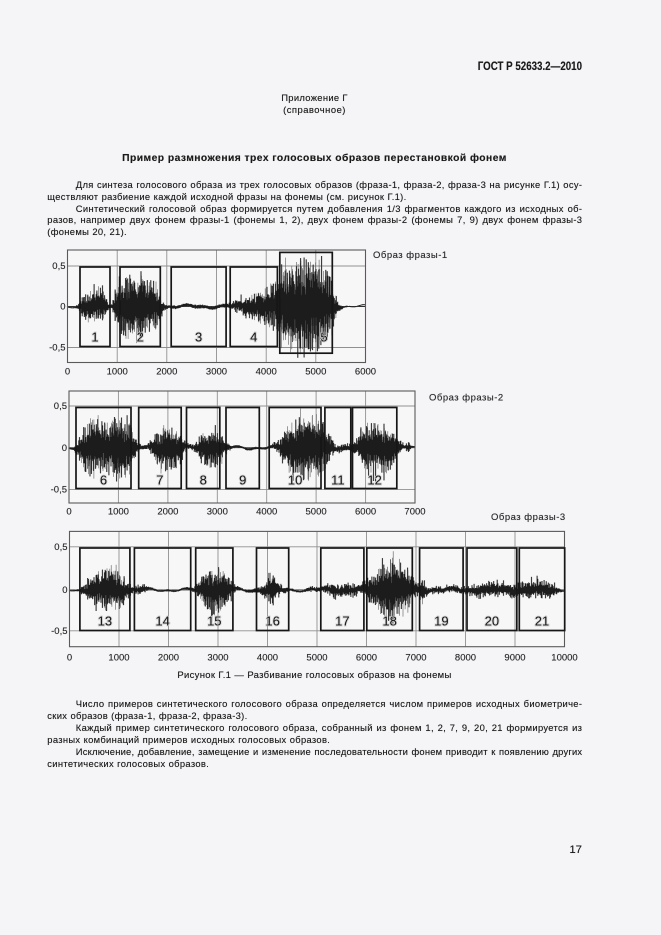  What do you see at coordinates (94, 337) in the screenshot?
I see `svg-text: 1` at bounding box center [94, 337].